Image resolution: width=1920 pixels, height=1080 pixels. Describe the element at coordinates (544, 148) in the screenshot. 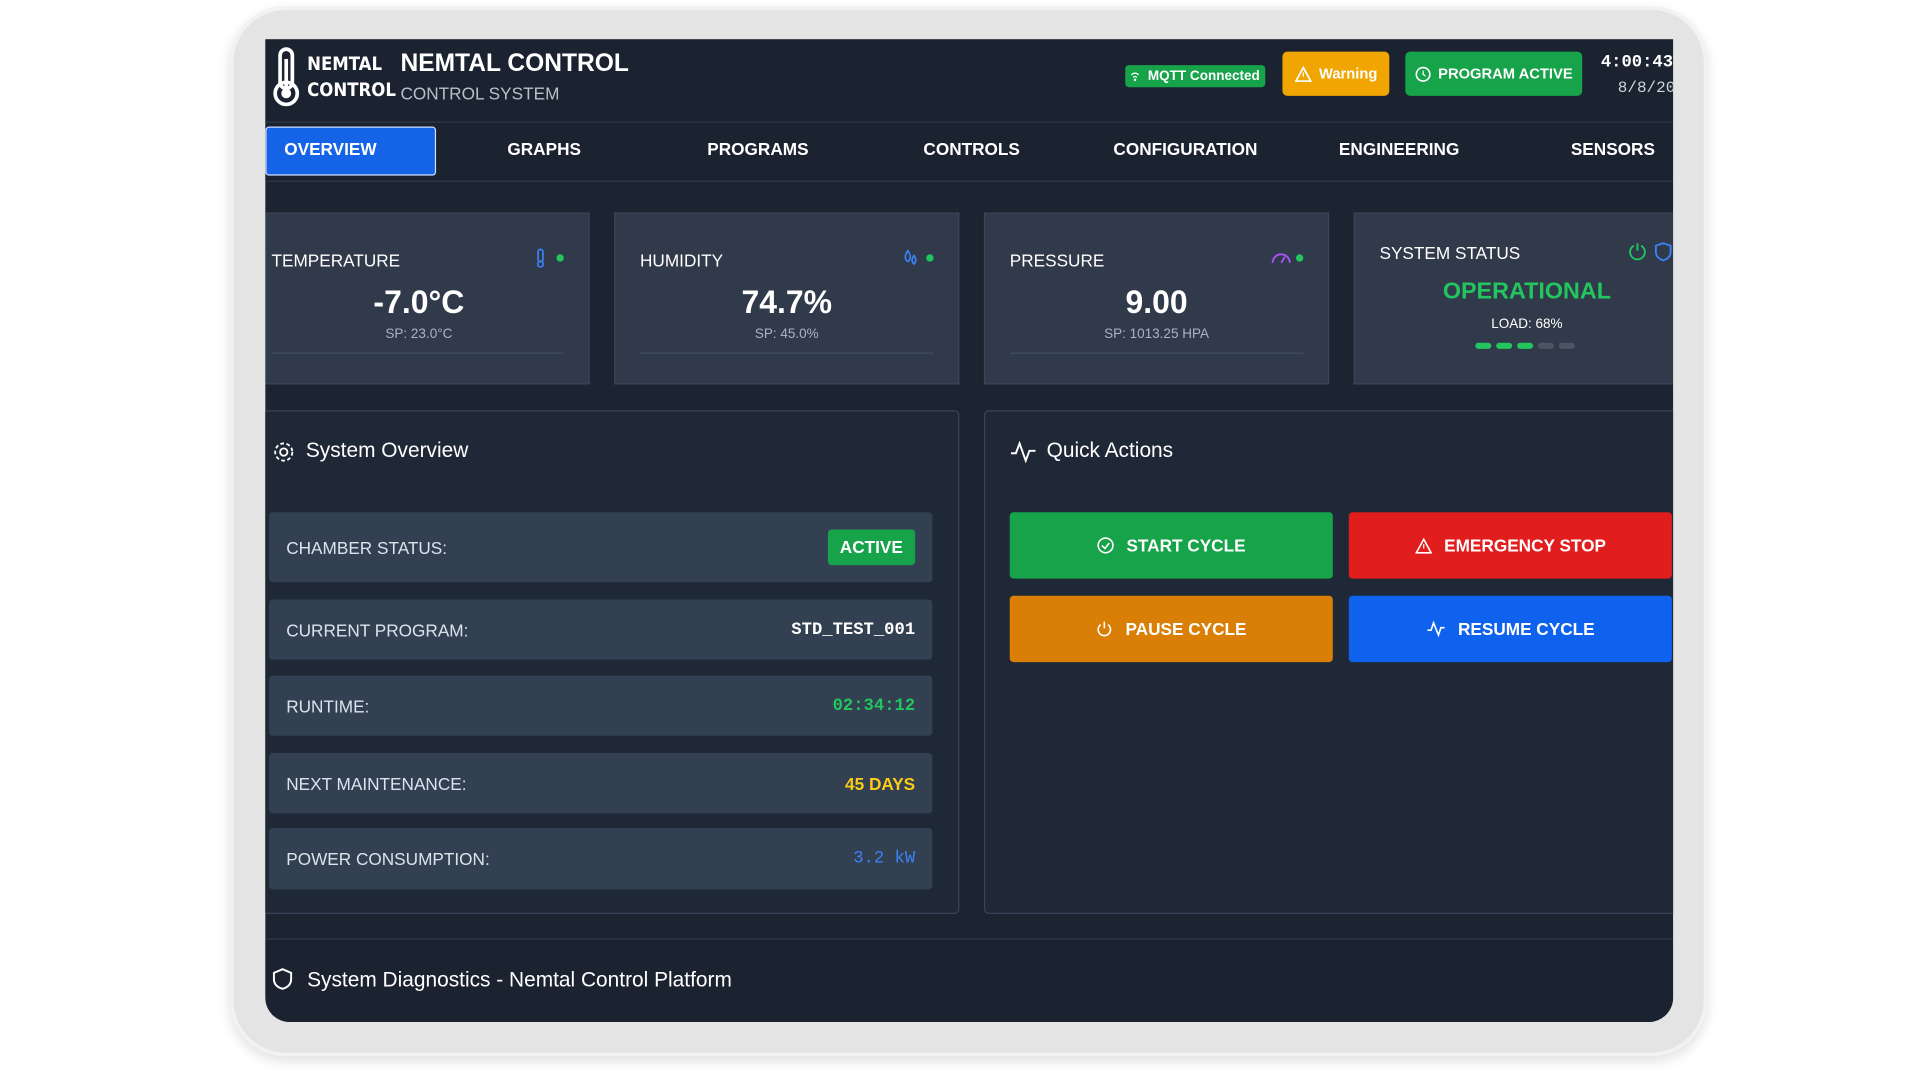

I see `nav-tab: GRAPHS` at that location.